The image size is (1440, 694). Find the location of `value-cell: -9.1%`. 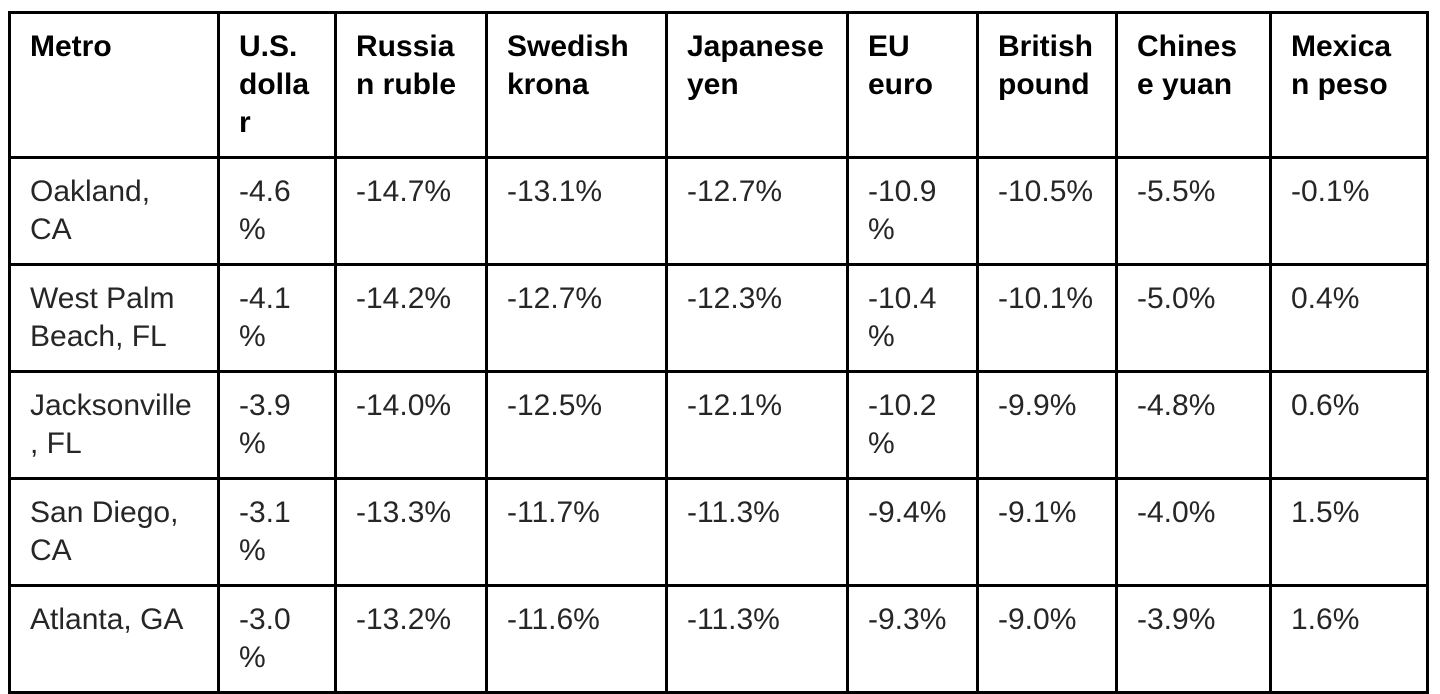

value-cell: -9.1% is located at coordinates (1047, 532).